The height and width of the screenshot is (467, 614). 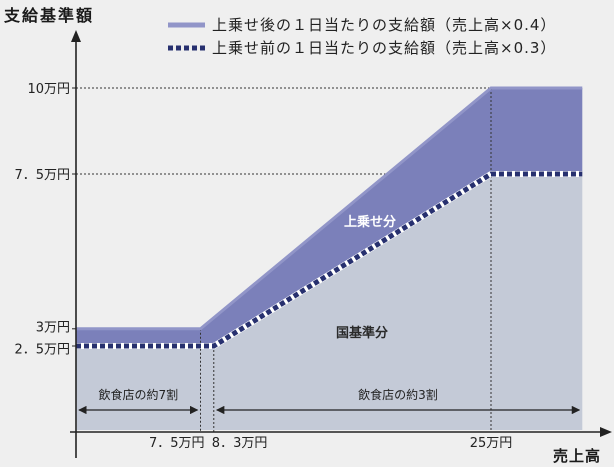 I want to click on y-ticks: 10万円 7．5万円 3万円 2．5万円, so click(x=45, y=219).